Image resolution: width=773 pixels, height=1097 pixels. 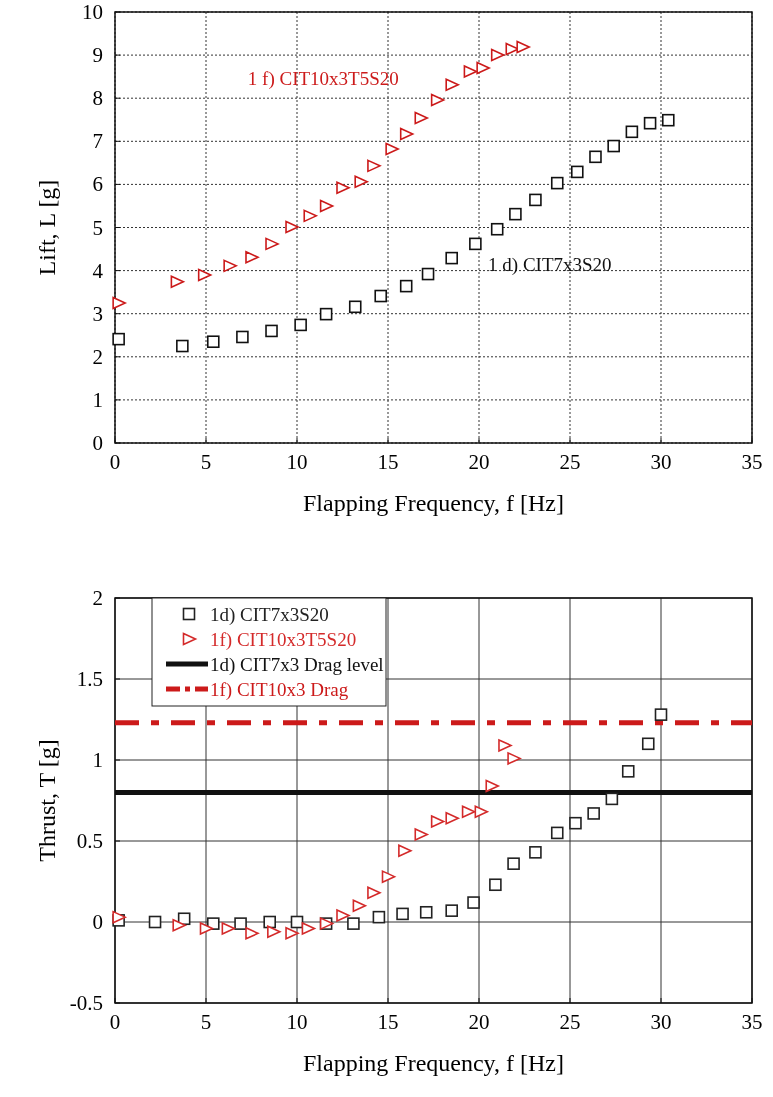 I want to click on y-tick-label: -0.5, so click(x=86, y=1003).